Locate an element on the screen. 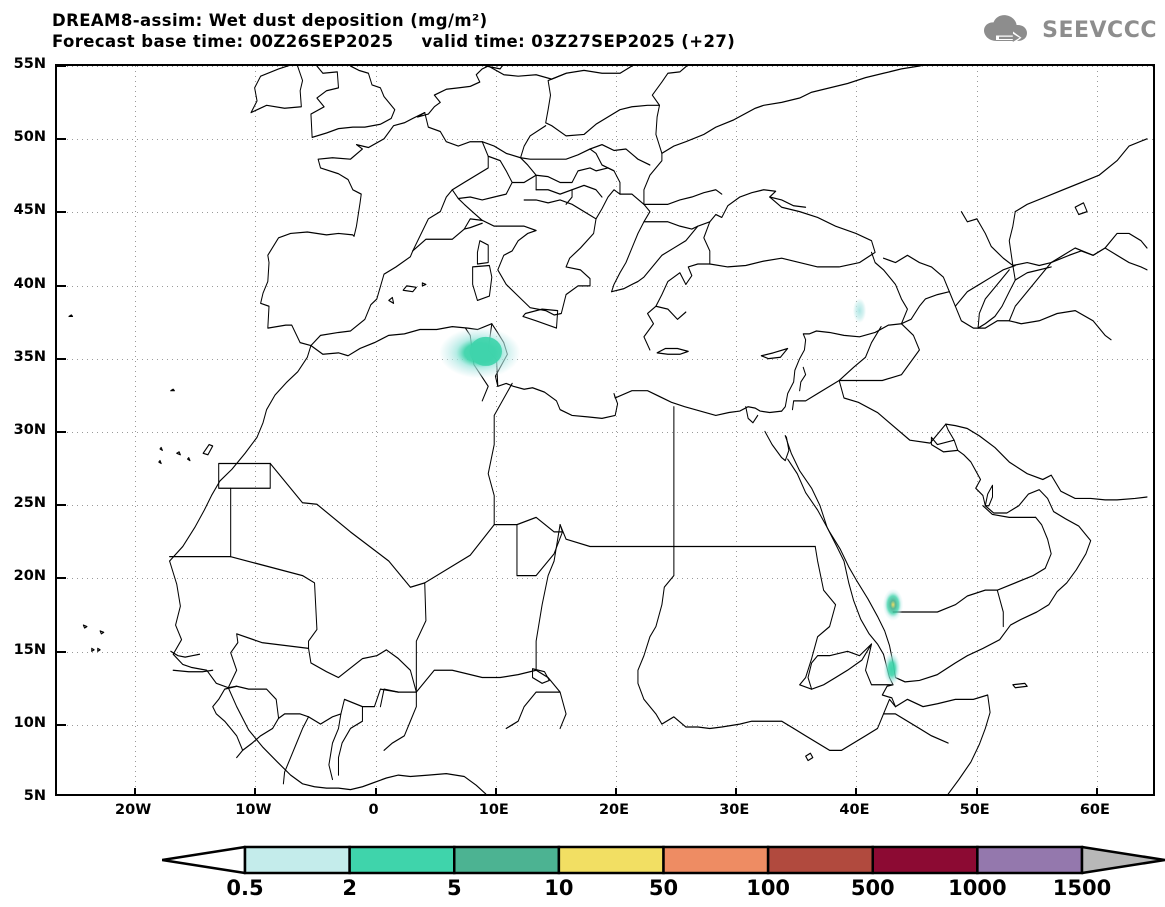 The image size is (1165, 907). x-tick-label: 10E is located at coordinates (493, 810).